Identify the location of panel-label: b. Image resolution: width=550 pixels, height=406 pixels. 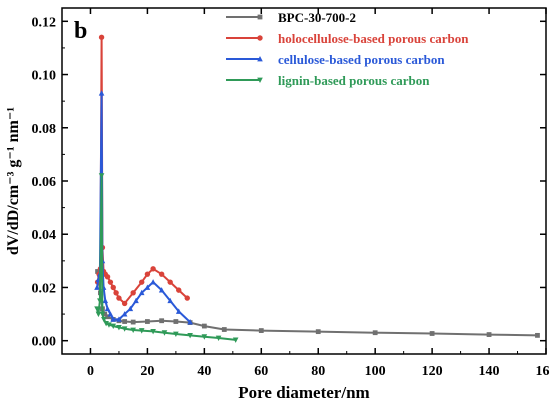
(80, 31).